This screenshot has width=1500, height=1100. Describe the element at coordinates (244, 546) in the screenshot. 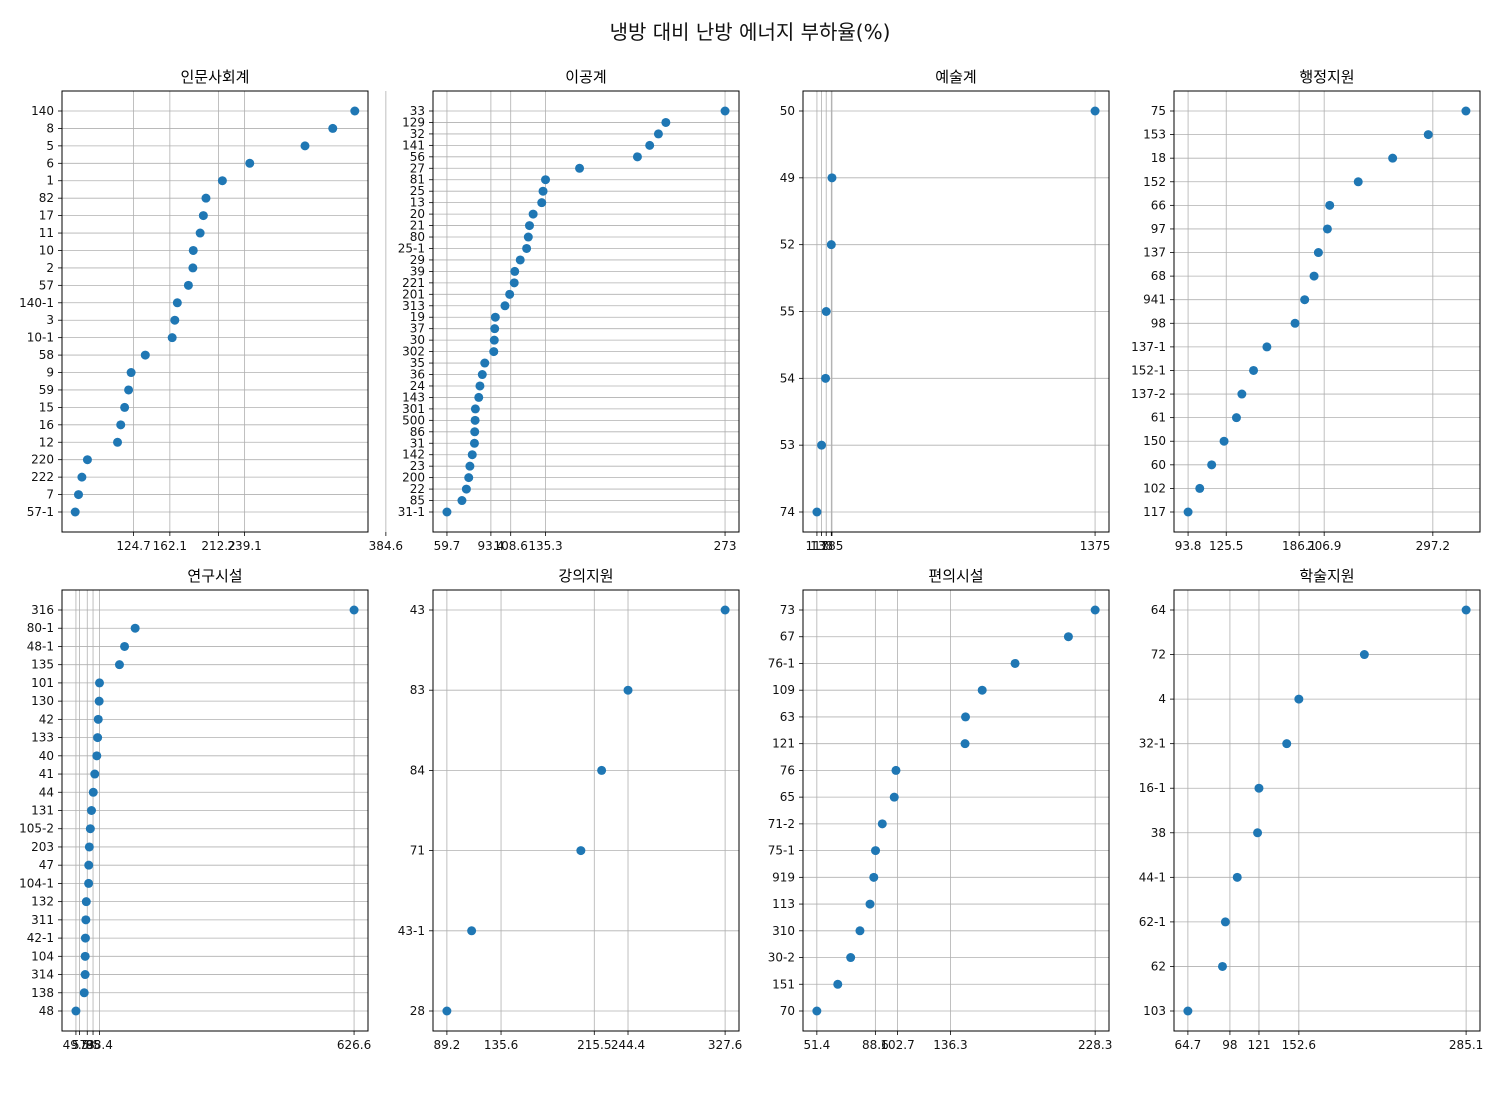

I see `x-tick-label: 239.1` at that location.